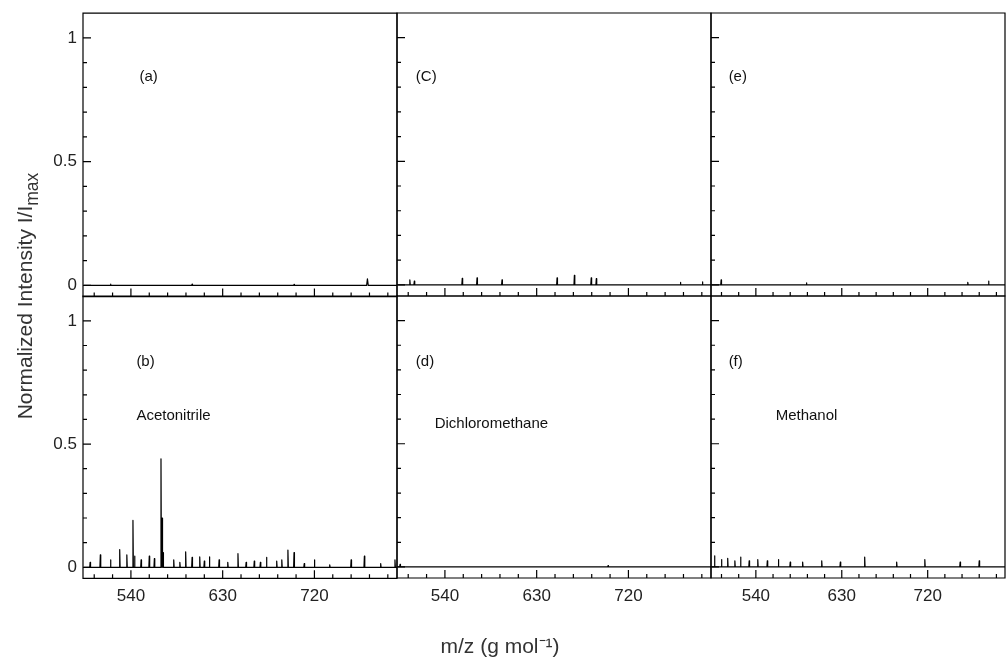  Describe the element at coordinates (148, 75) in the screenshot. I see `annotation: (a)` at that location.